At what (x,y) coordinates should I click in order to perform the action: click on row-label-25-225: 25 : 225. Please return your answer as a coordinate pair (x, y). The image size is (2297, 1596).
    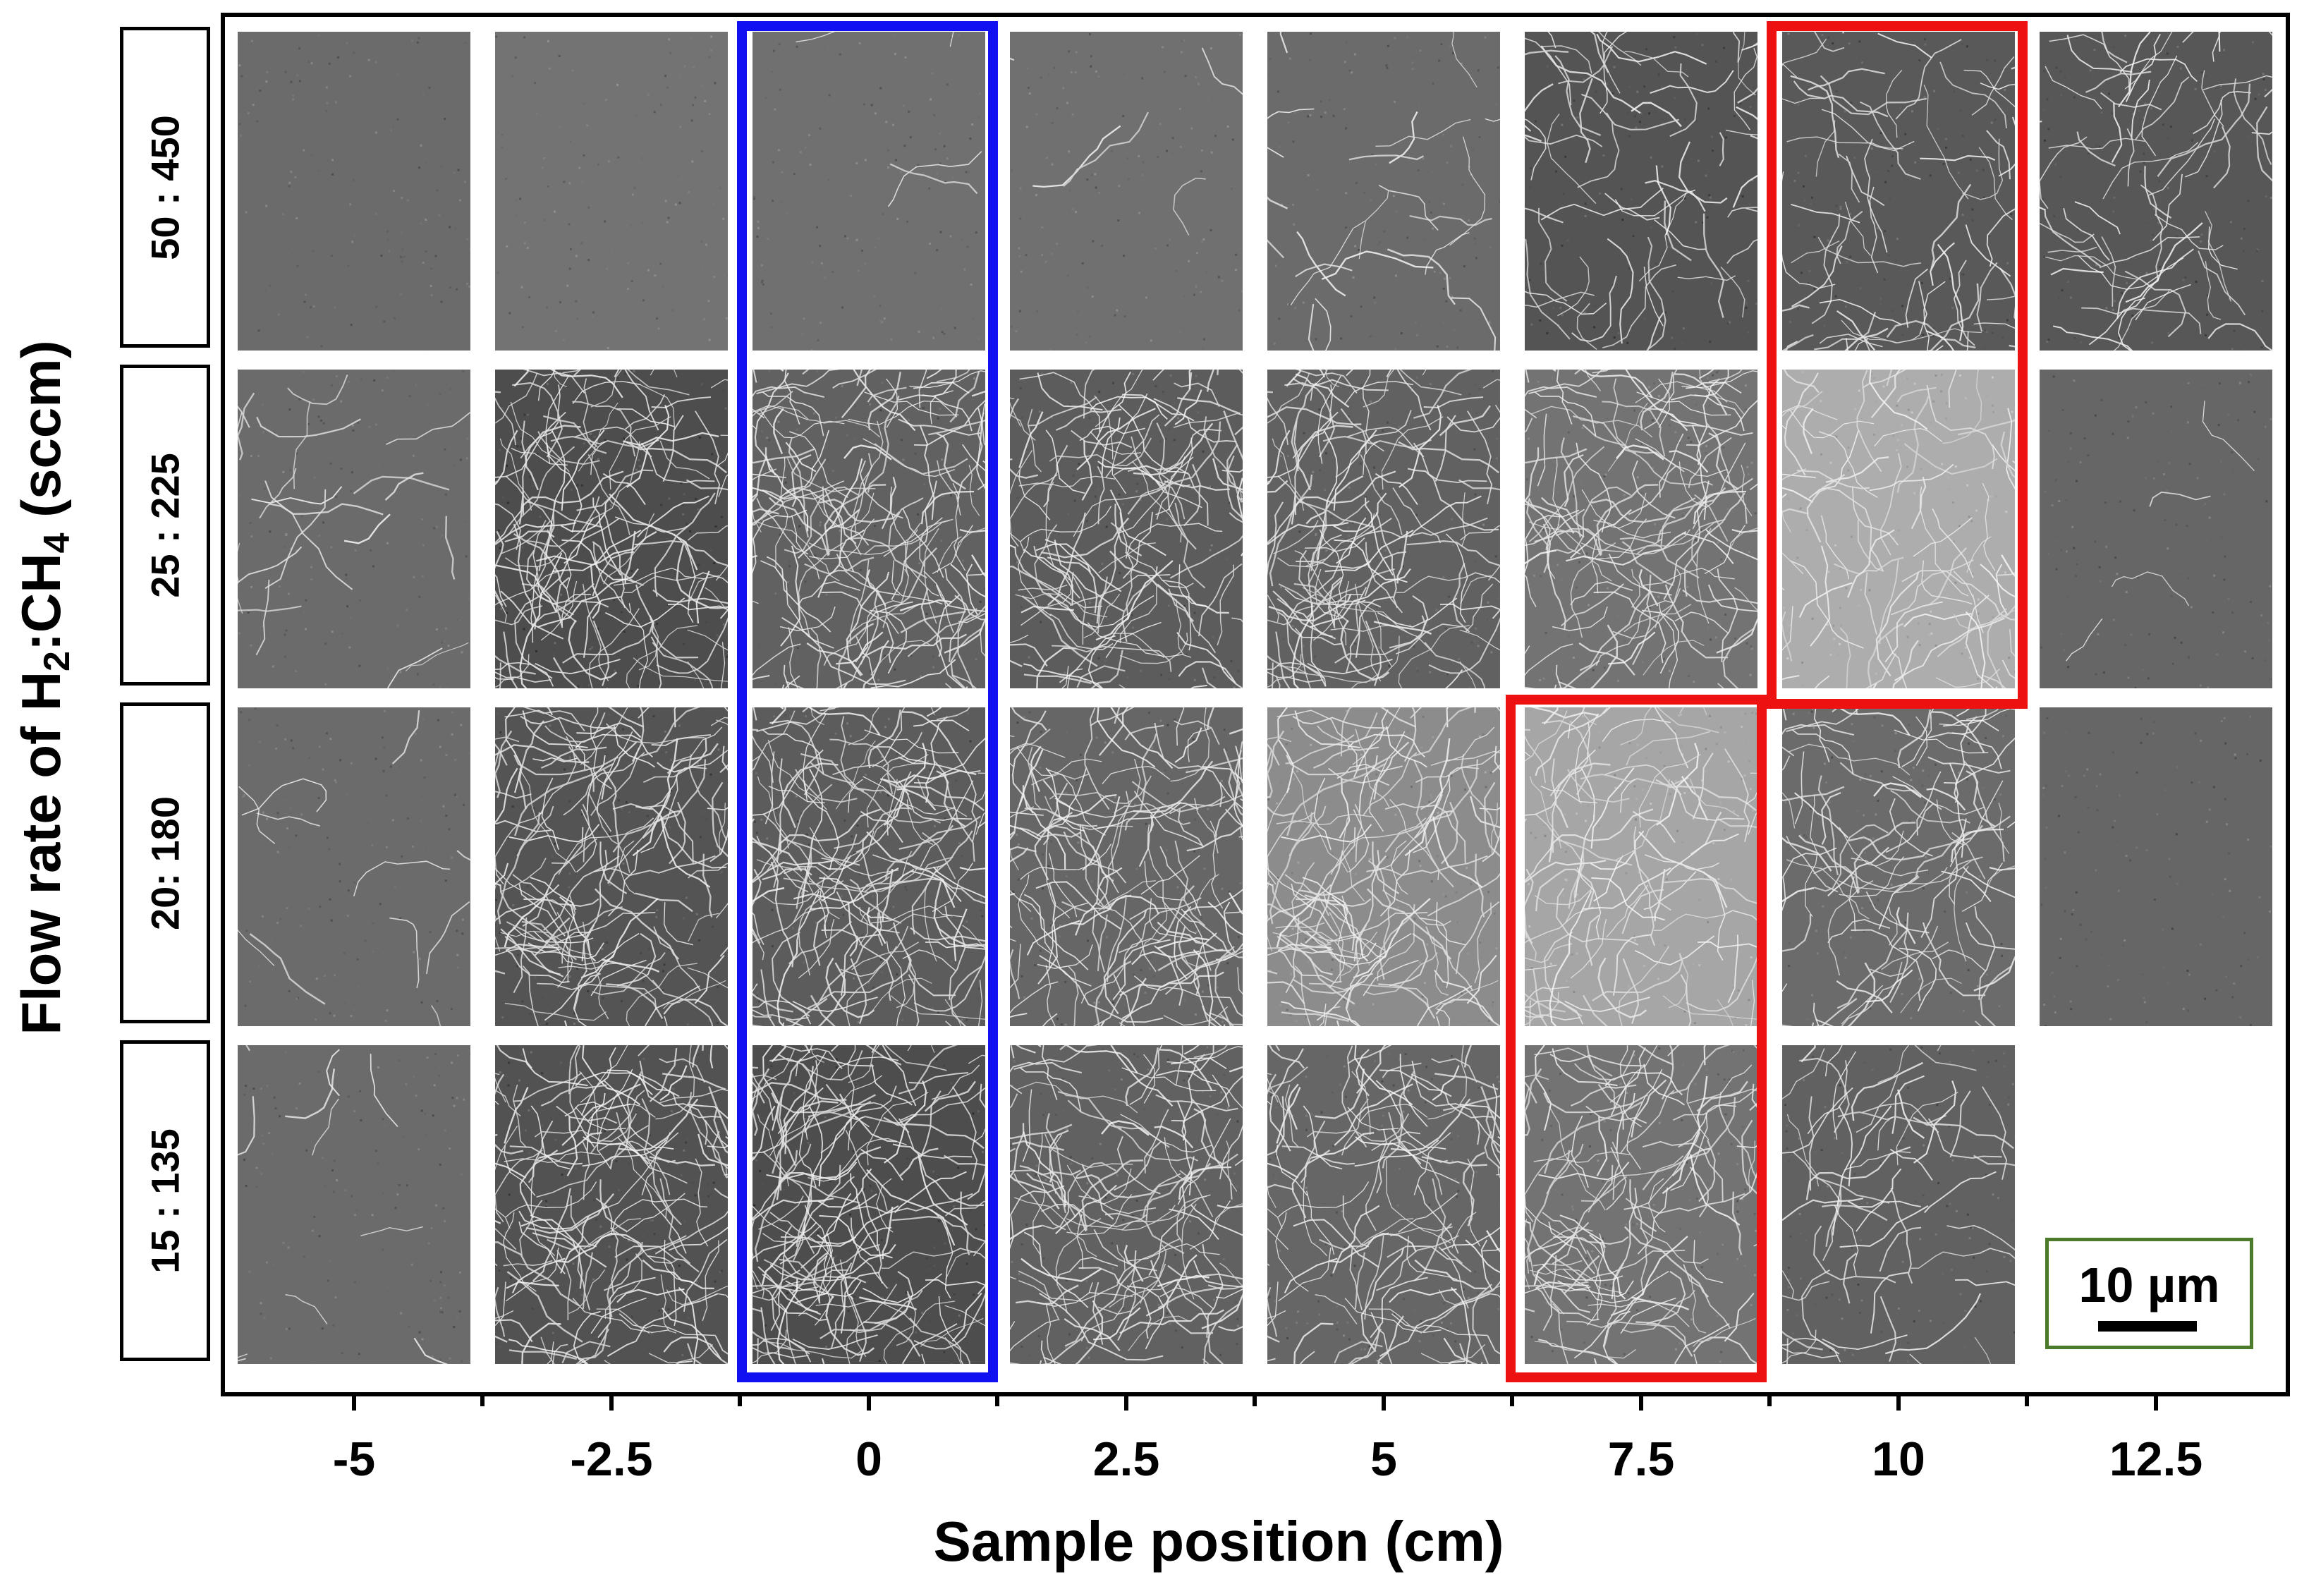
    Looking at the image, I should click on (165, 525).